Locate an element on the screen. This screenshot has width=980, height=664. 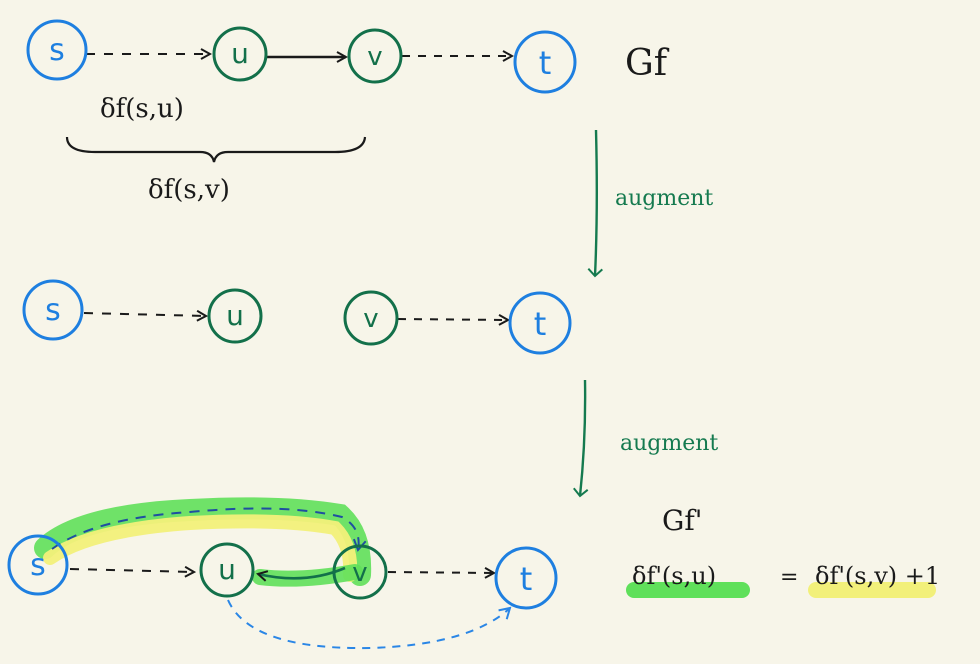
node-v-3-label: v is located at coordinates (359, 573).